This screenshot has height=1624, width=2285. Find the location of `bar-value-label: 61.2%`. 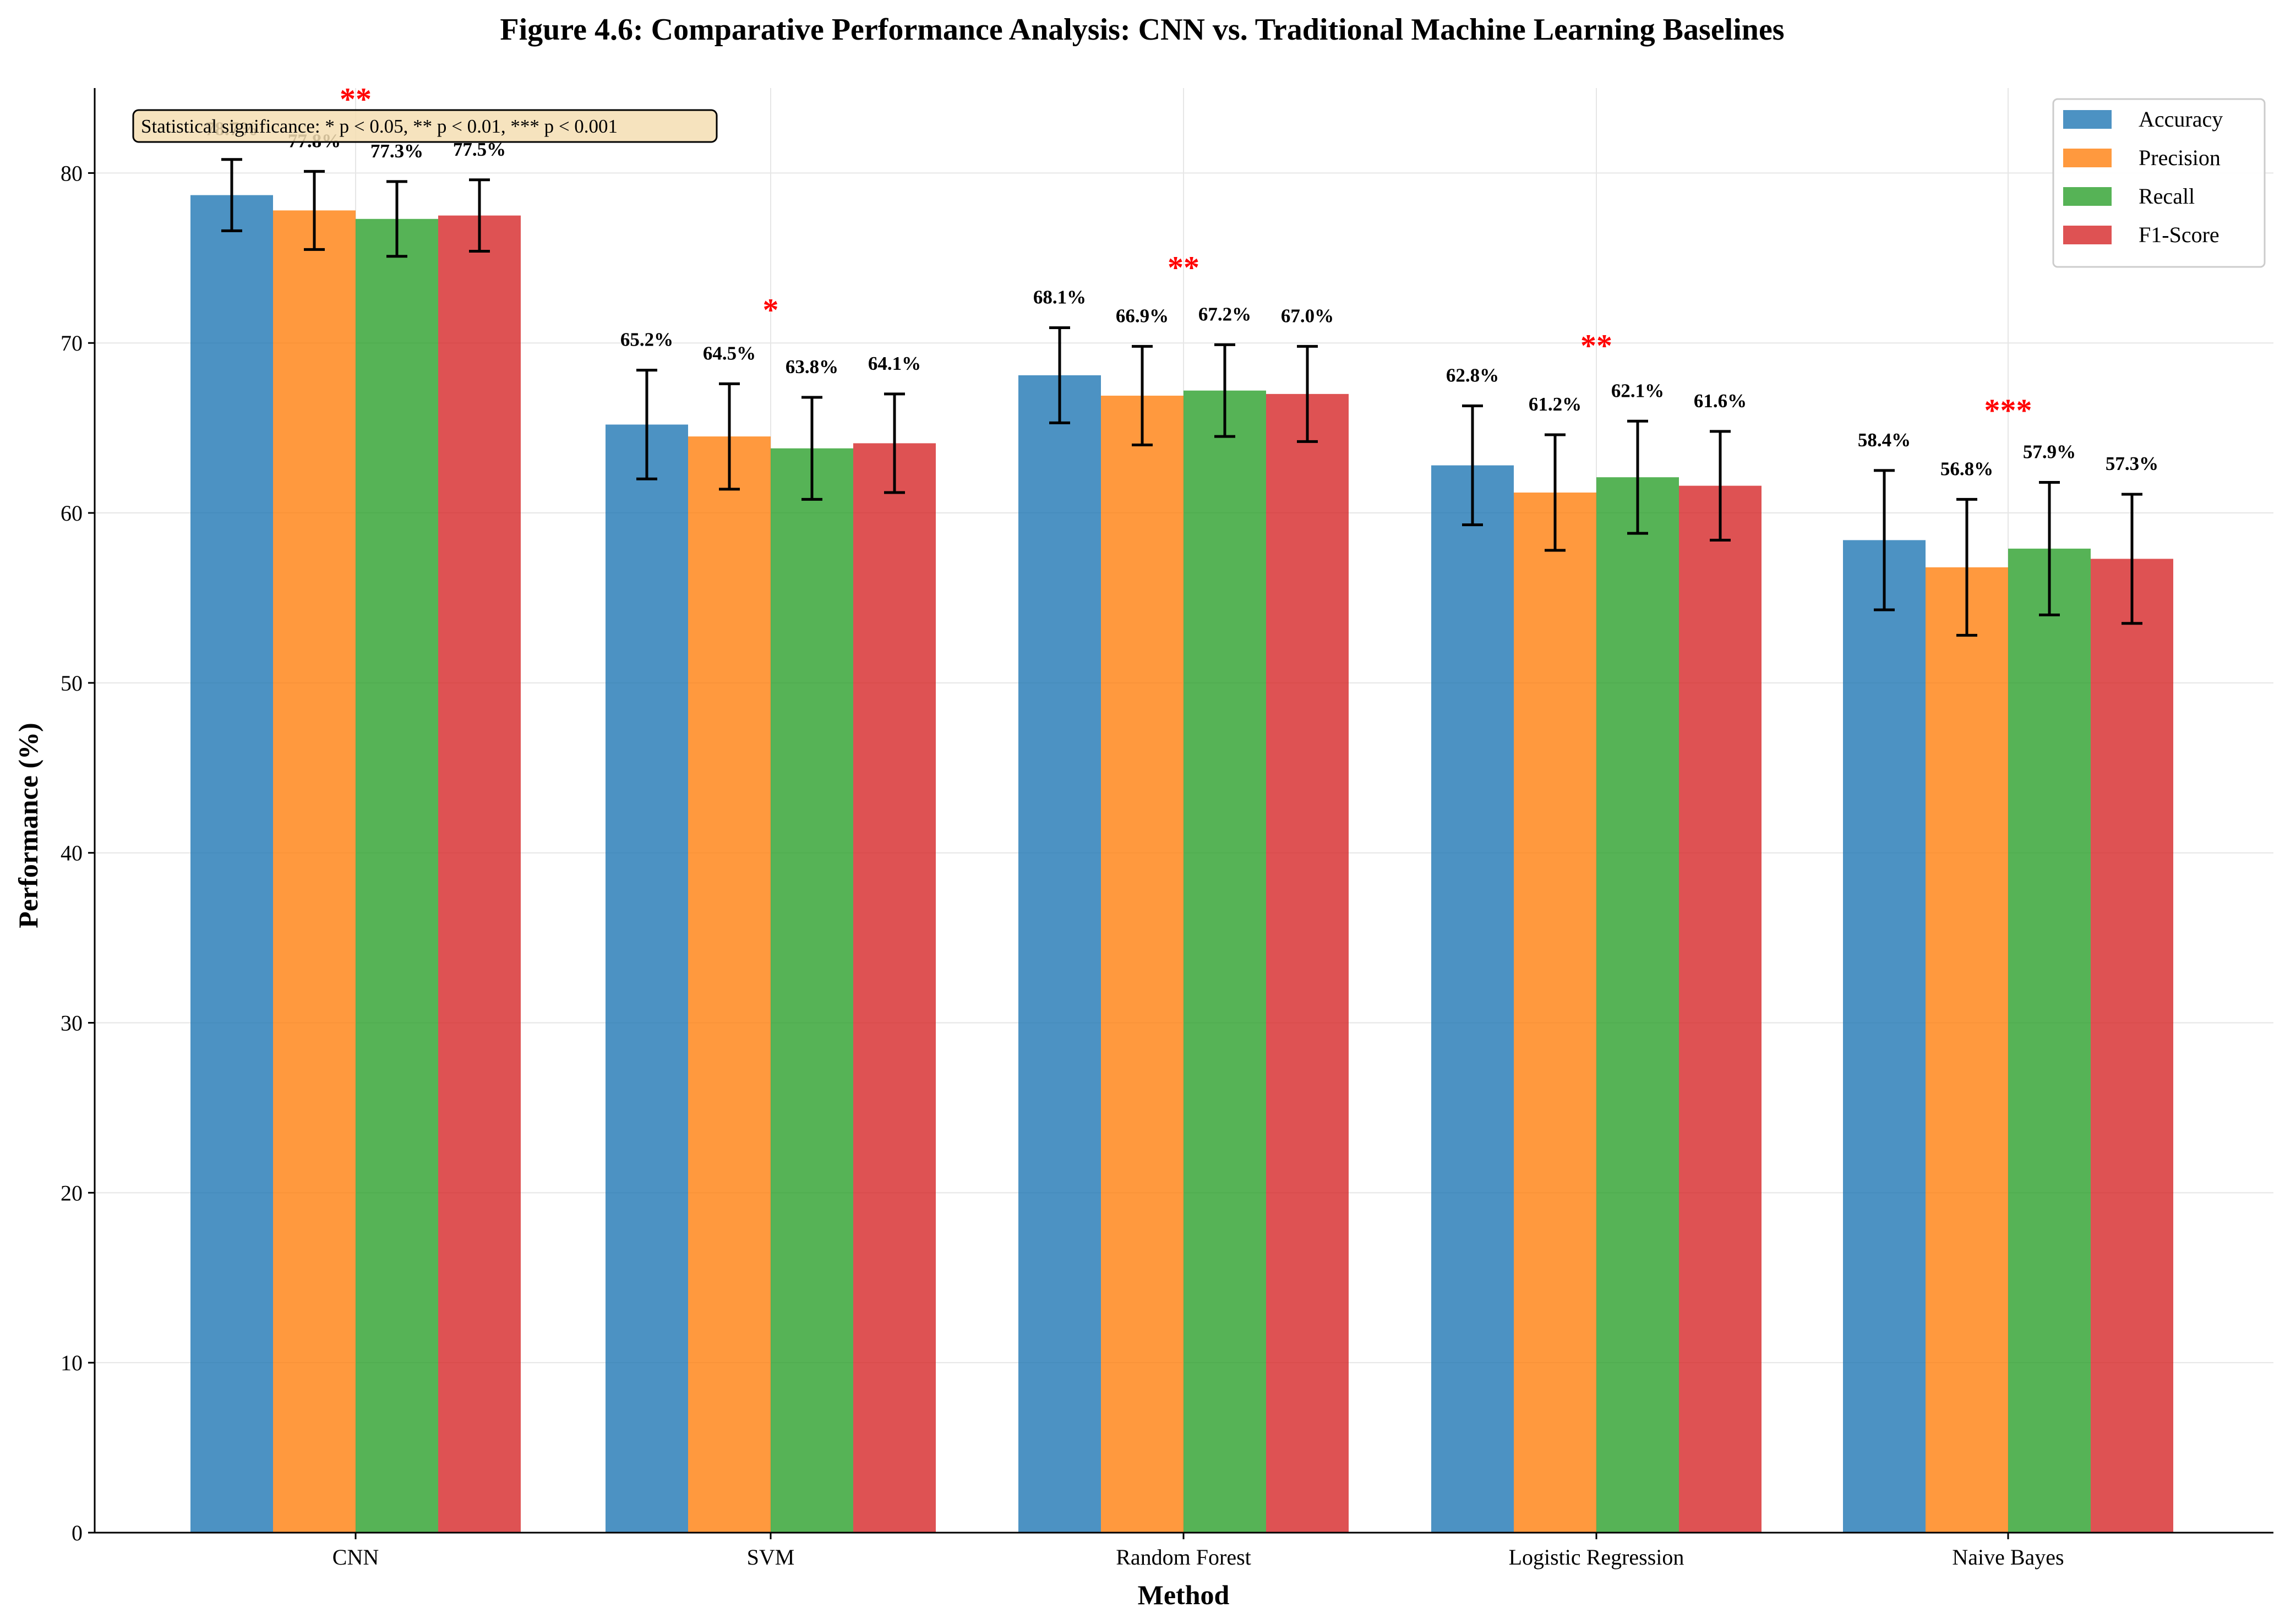

bar-value-label: 61.2% is located at coordinates (1555, 404).